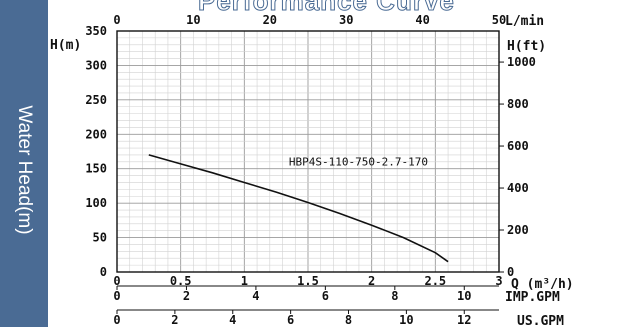 This screenshot has height=327, width=642. What do you see at coordinates (464, 320) in the screenshot?
I see `us-tick-label: 12` at bounding box center [464, 320].